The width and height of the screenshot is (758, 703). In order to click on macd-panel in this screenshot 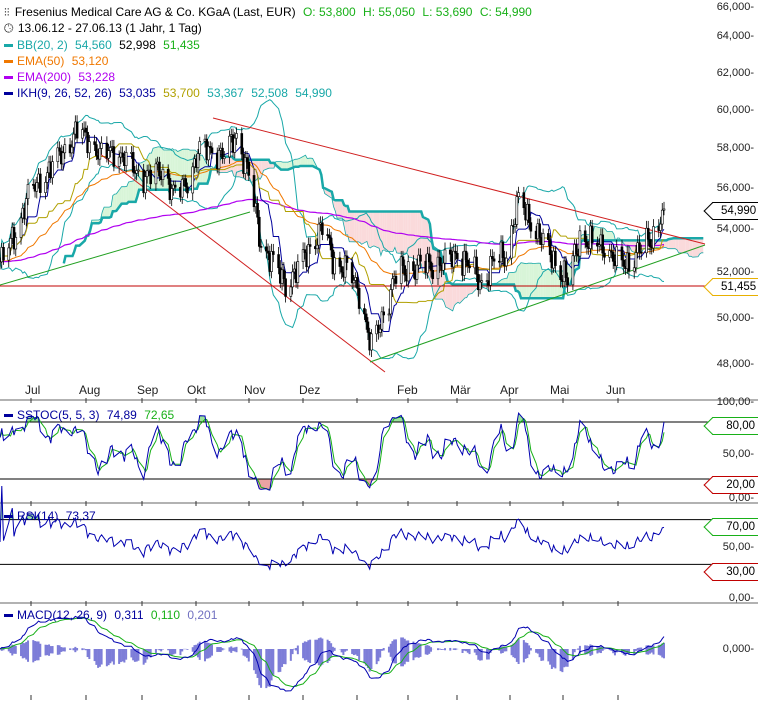, I will do `click(333, 653)`.